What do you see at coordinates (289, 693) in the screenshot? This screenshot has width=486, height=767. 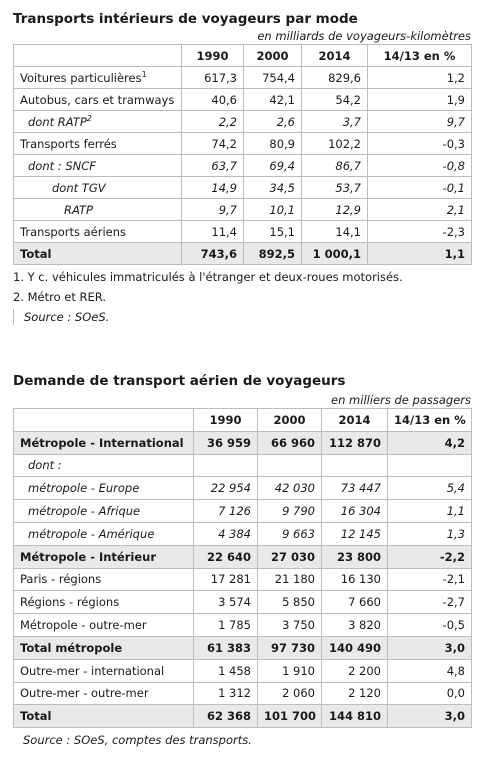 I see `cell: 2 060` at bounding box center [289, 693].